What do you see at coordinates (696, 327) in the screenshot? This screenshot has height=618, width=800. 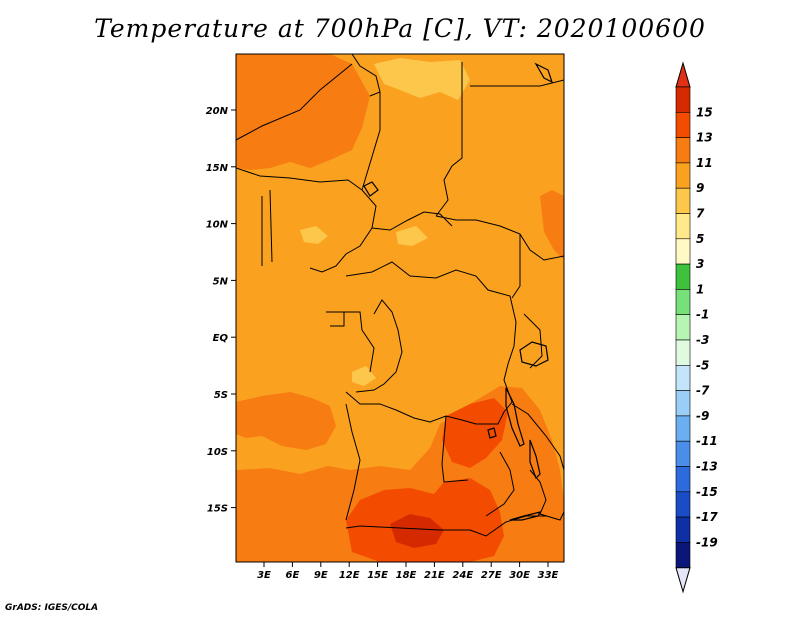 I see `colorbar: 15 13 11 9 7 5 3 1 -1 -3 -5 -7 -9 -11 -13 -15 -17 -19` at bounding box center [696, 327].